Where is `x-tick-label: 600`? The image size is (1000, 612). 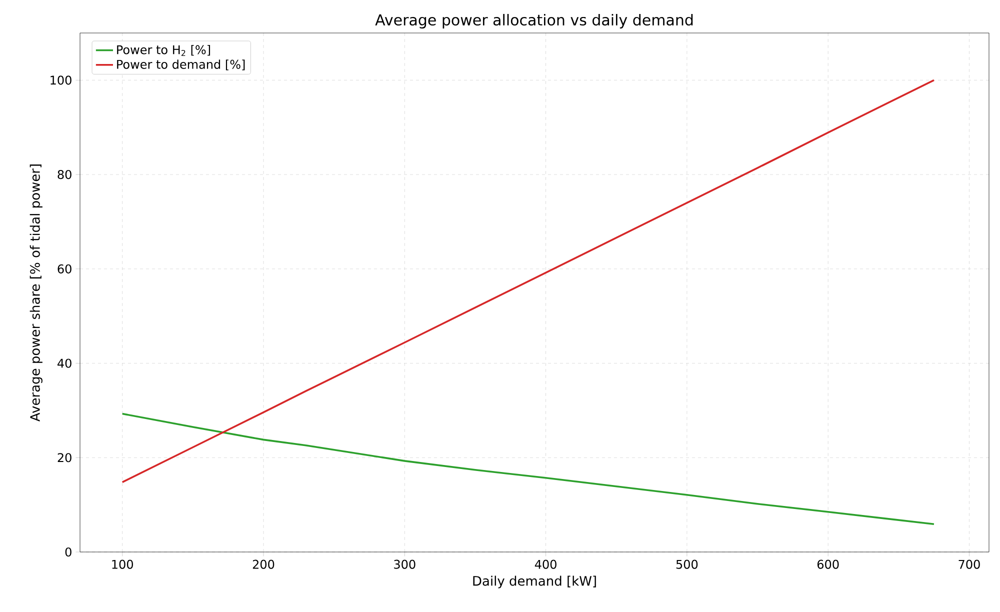 x-tick-label: 600 is located at coordinates (828, 564).